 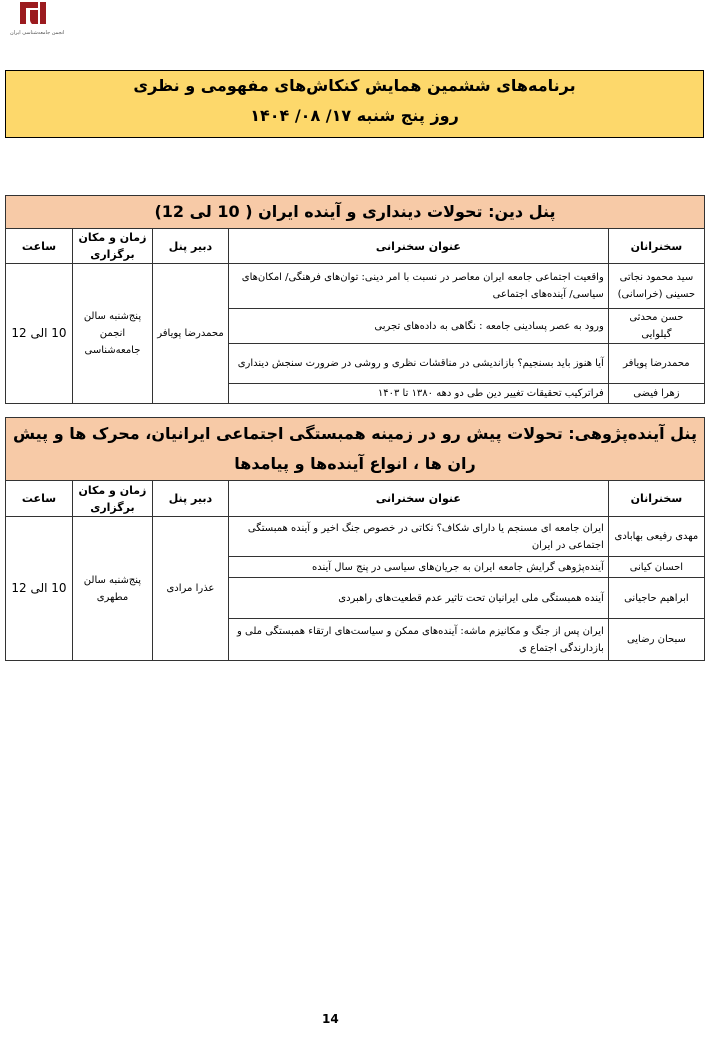 I want to click on speaker-name: مهدی رفیعی بهابادی, so click(x=656, y=536).